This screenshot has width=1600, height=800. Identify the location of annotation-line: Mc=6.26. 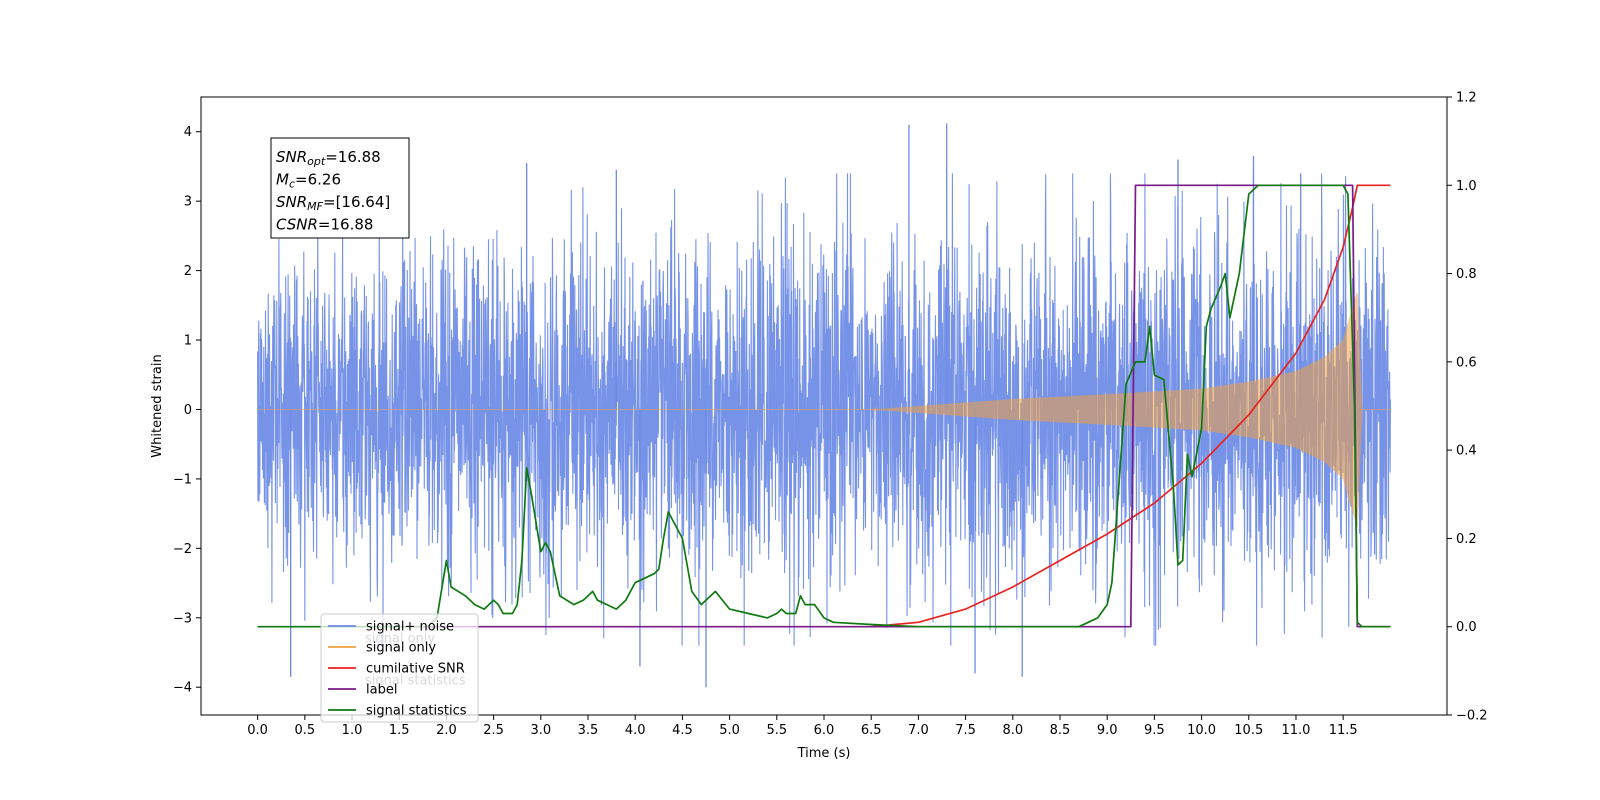
(308, 181).